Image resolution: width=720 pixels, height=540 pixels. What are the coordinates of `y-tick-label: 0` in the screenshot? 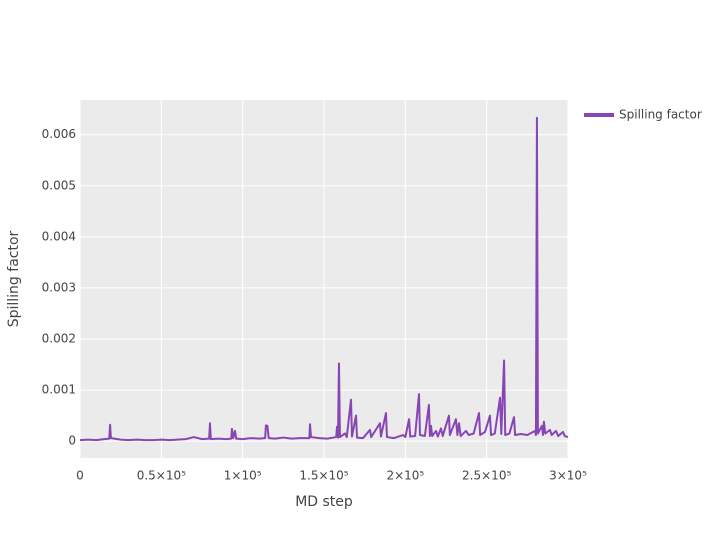 It's located at (72, 441).